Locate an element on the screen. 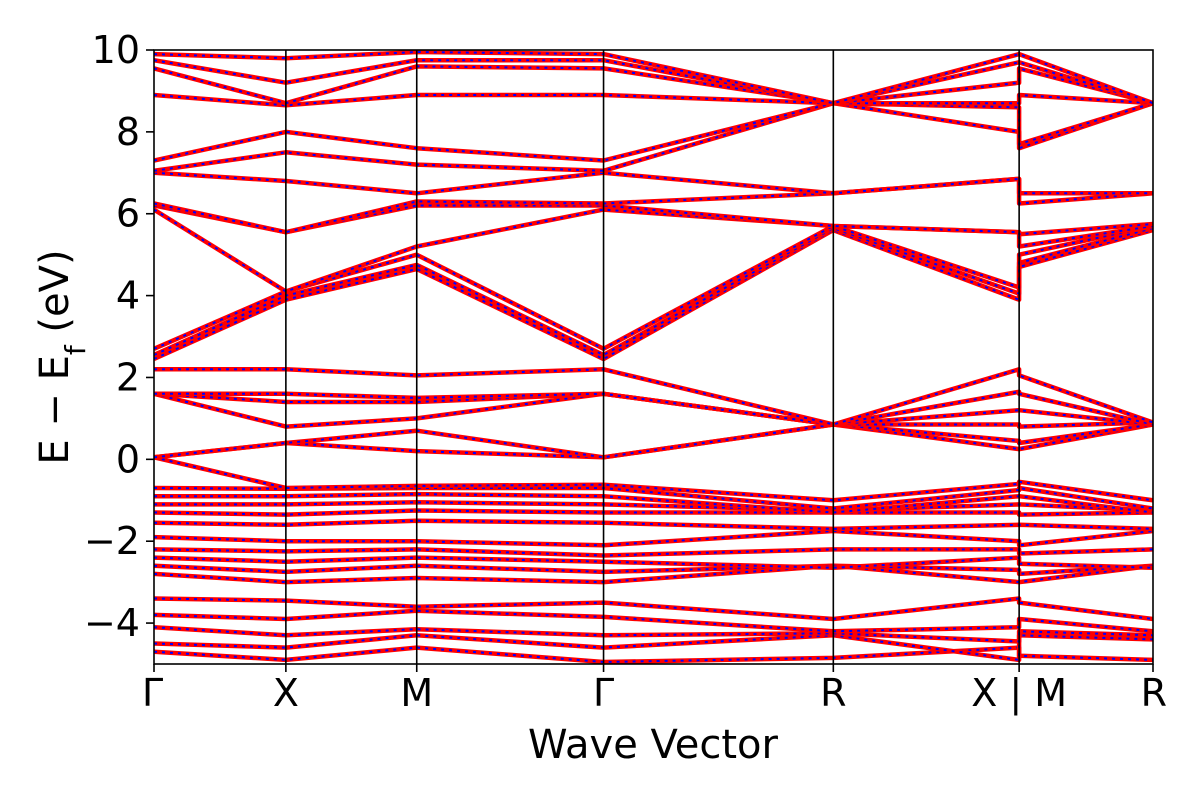 This screenshot has width=1200, height=800. x-axis-ticks: Γ X M Γ R X | M R is located at coordinates (654, 690).